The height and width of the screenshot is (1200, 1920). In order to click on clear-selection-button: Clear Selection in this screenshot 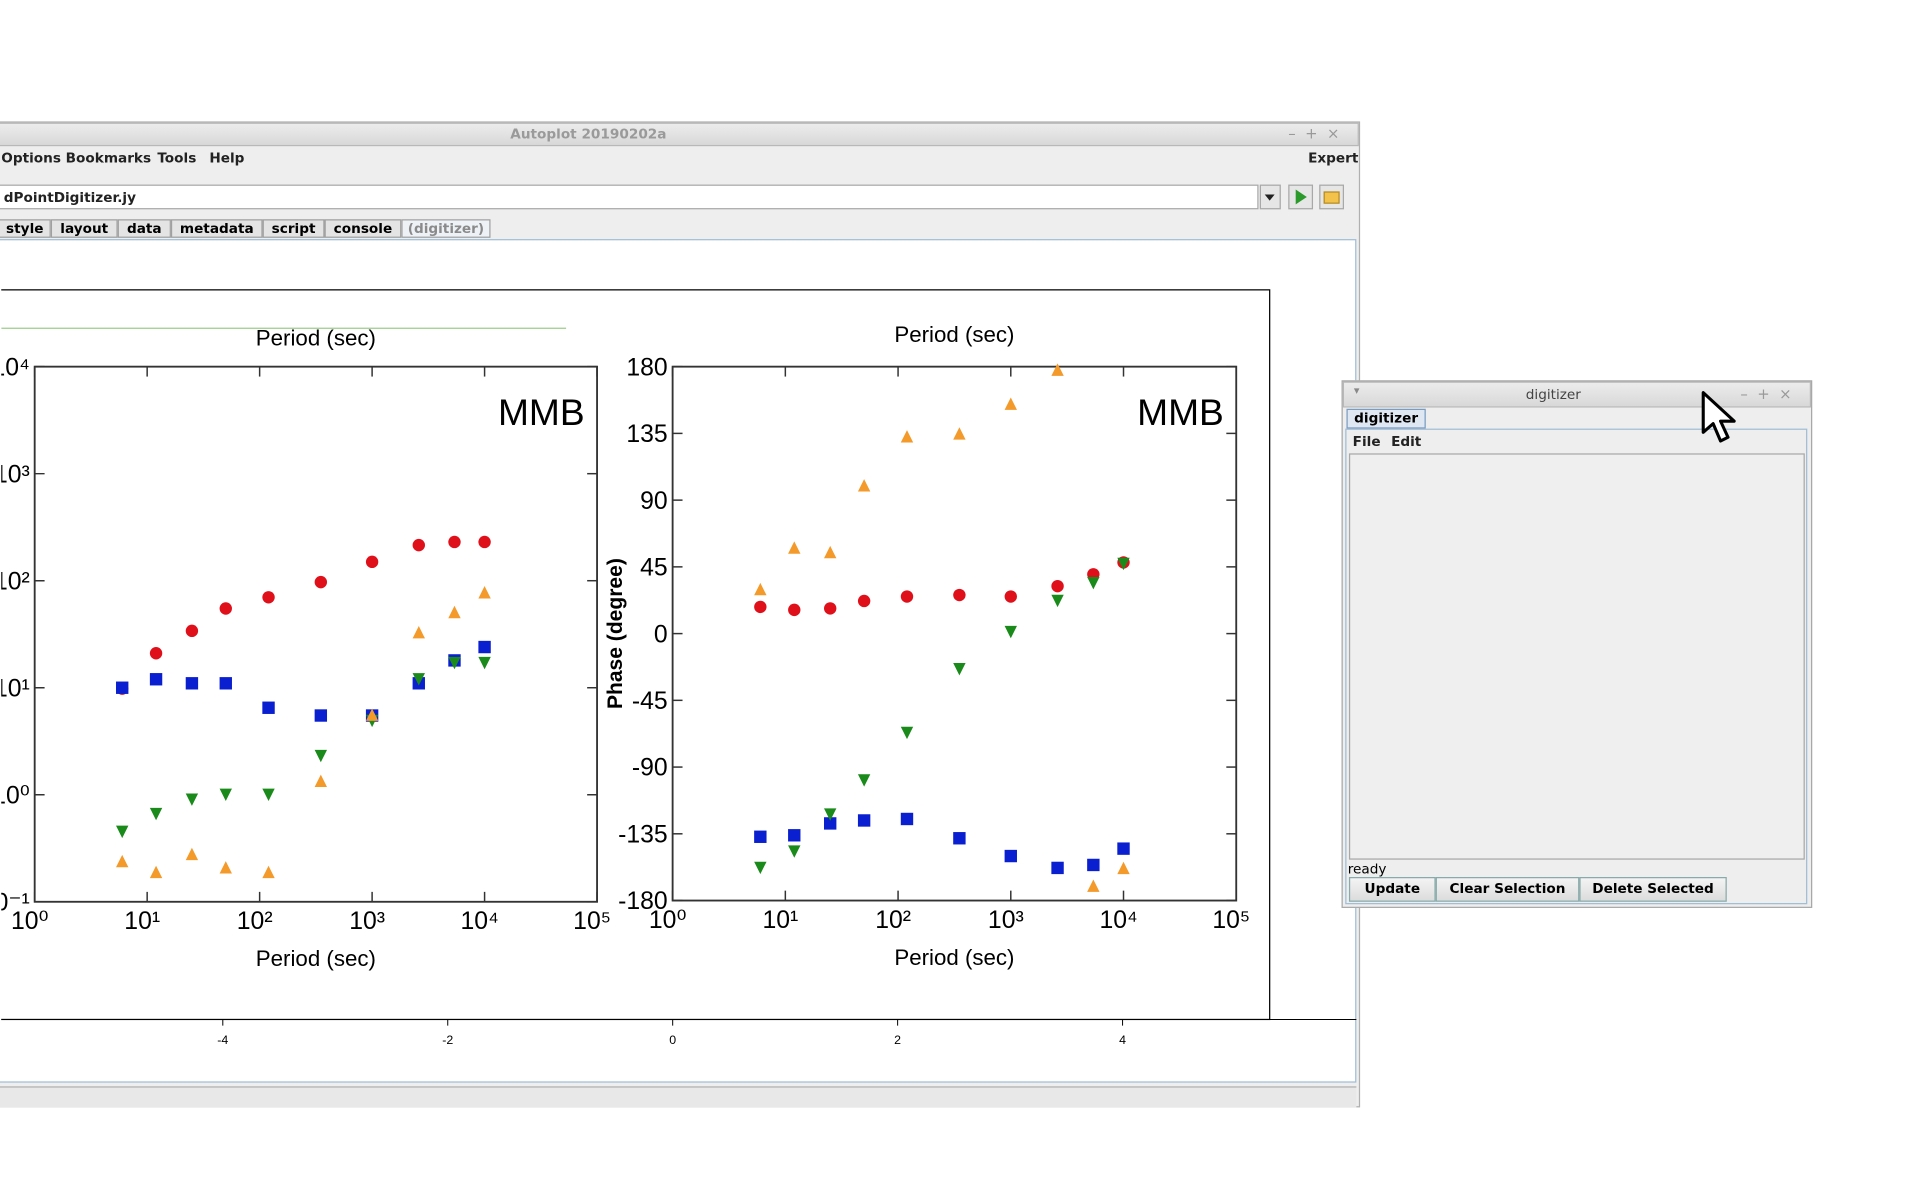, I will do `click(1507, 889)`.